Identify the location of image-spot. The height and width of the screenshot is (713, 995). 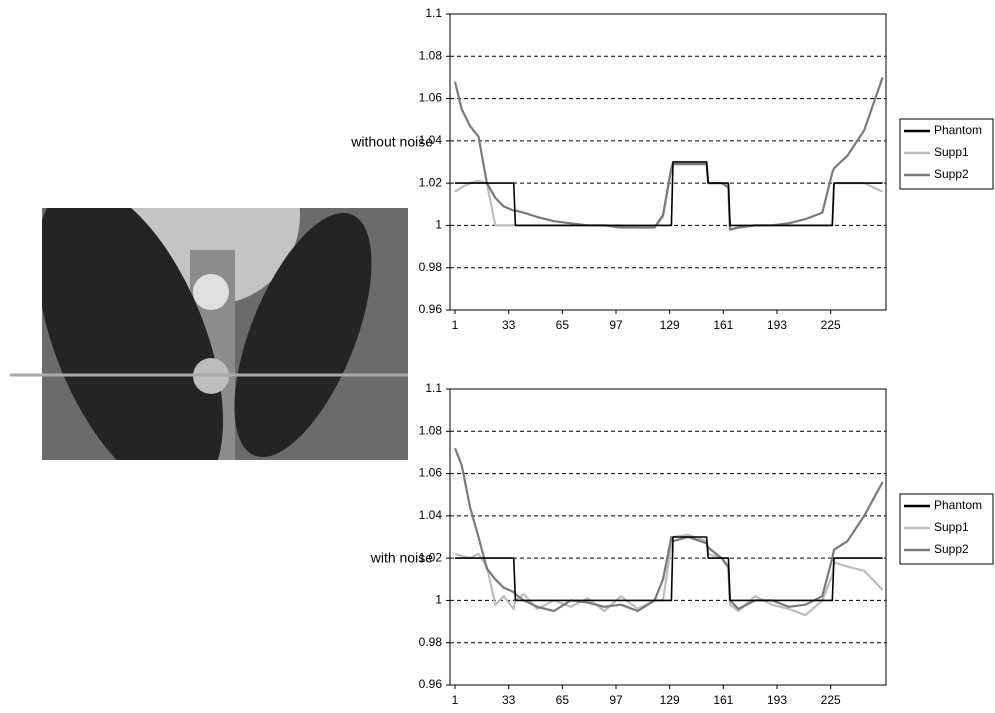
(211, 292).